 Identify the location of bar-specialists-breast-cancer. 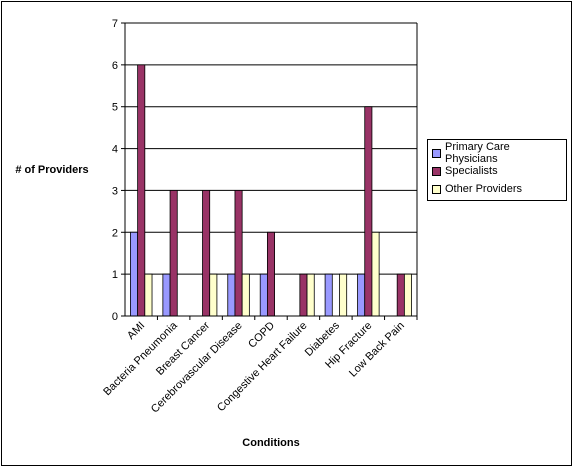
(206, 253).